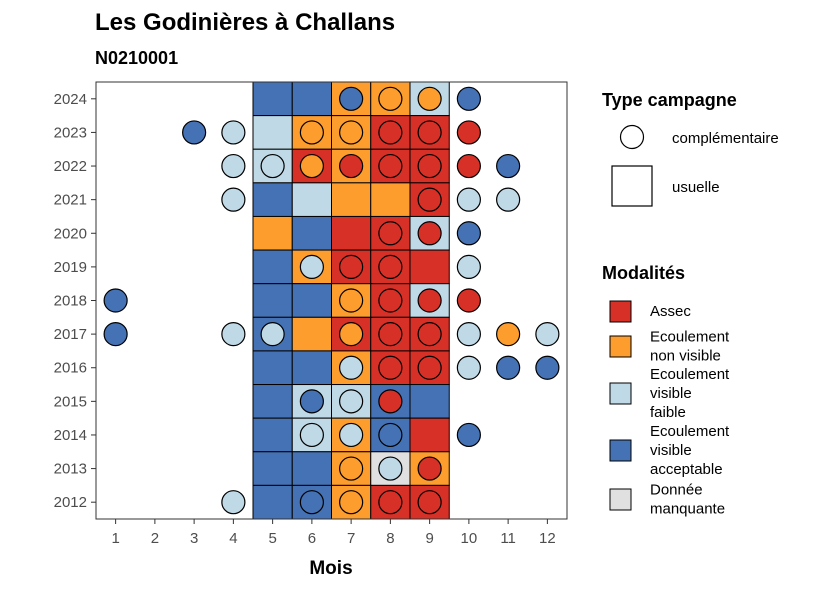 This screenshot has width=826, height=590. What do you see at coordinates (643, 273) in the screenshot?
I see `legend-modalities-title: Modalités` at bounding box center [643, 273].